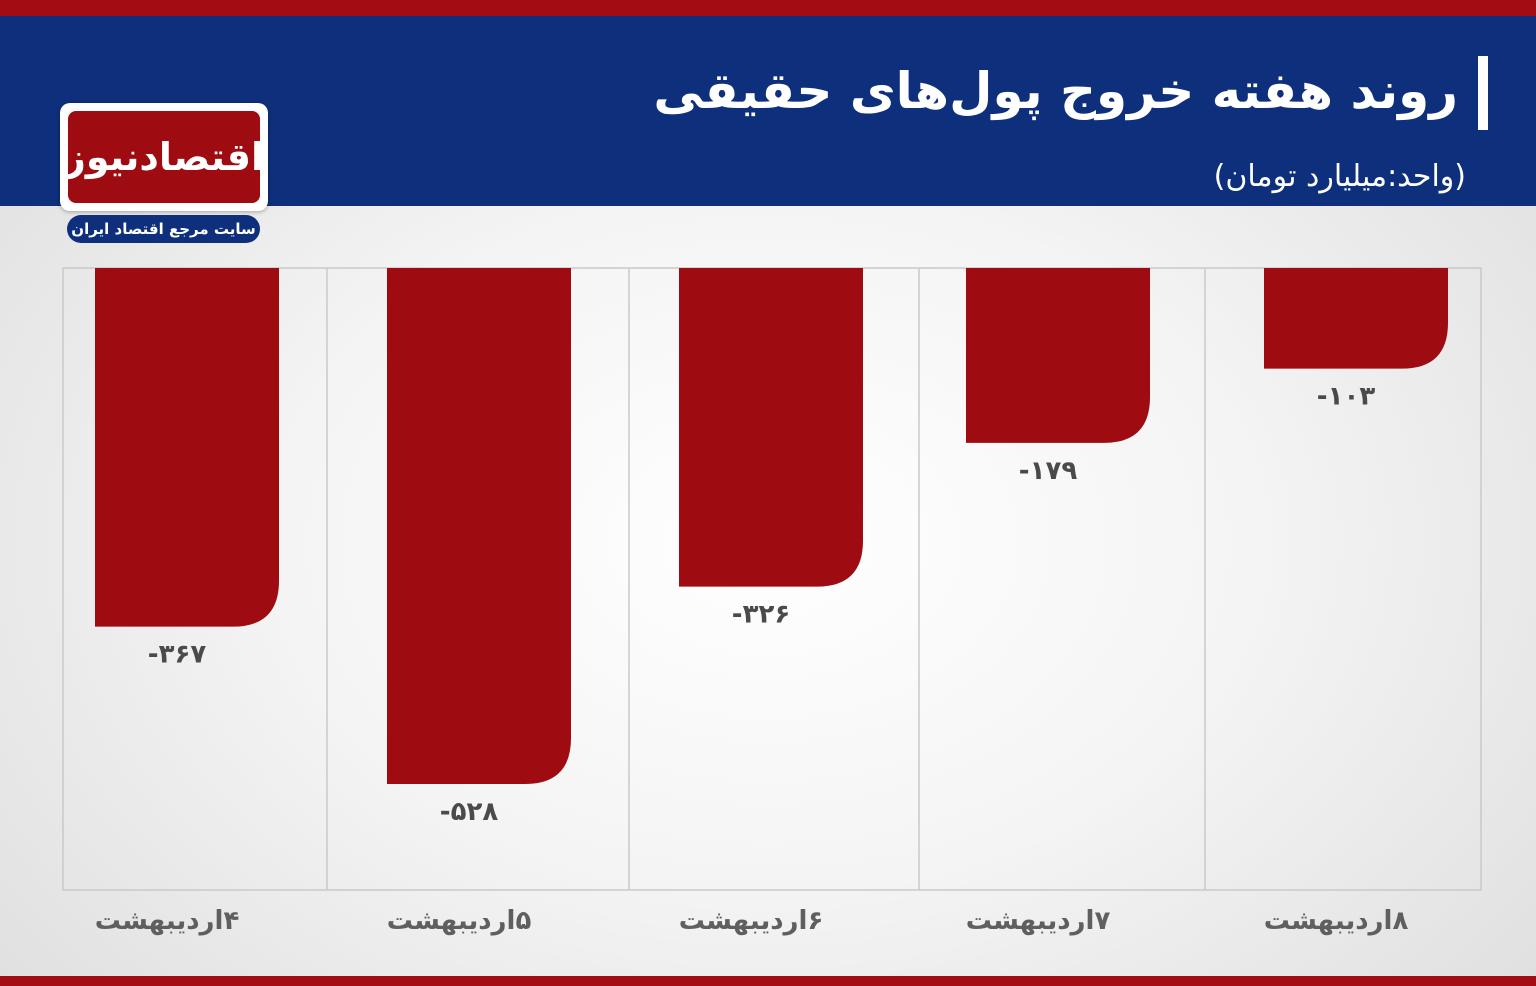 This screenshot has width=1536, height=986. Describe the element at coordinates (768, 8) in the screenshot. I see `top-accent-strip` at that location.